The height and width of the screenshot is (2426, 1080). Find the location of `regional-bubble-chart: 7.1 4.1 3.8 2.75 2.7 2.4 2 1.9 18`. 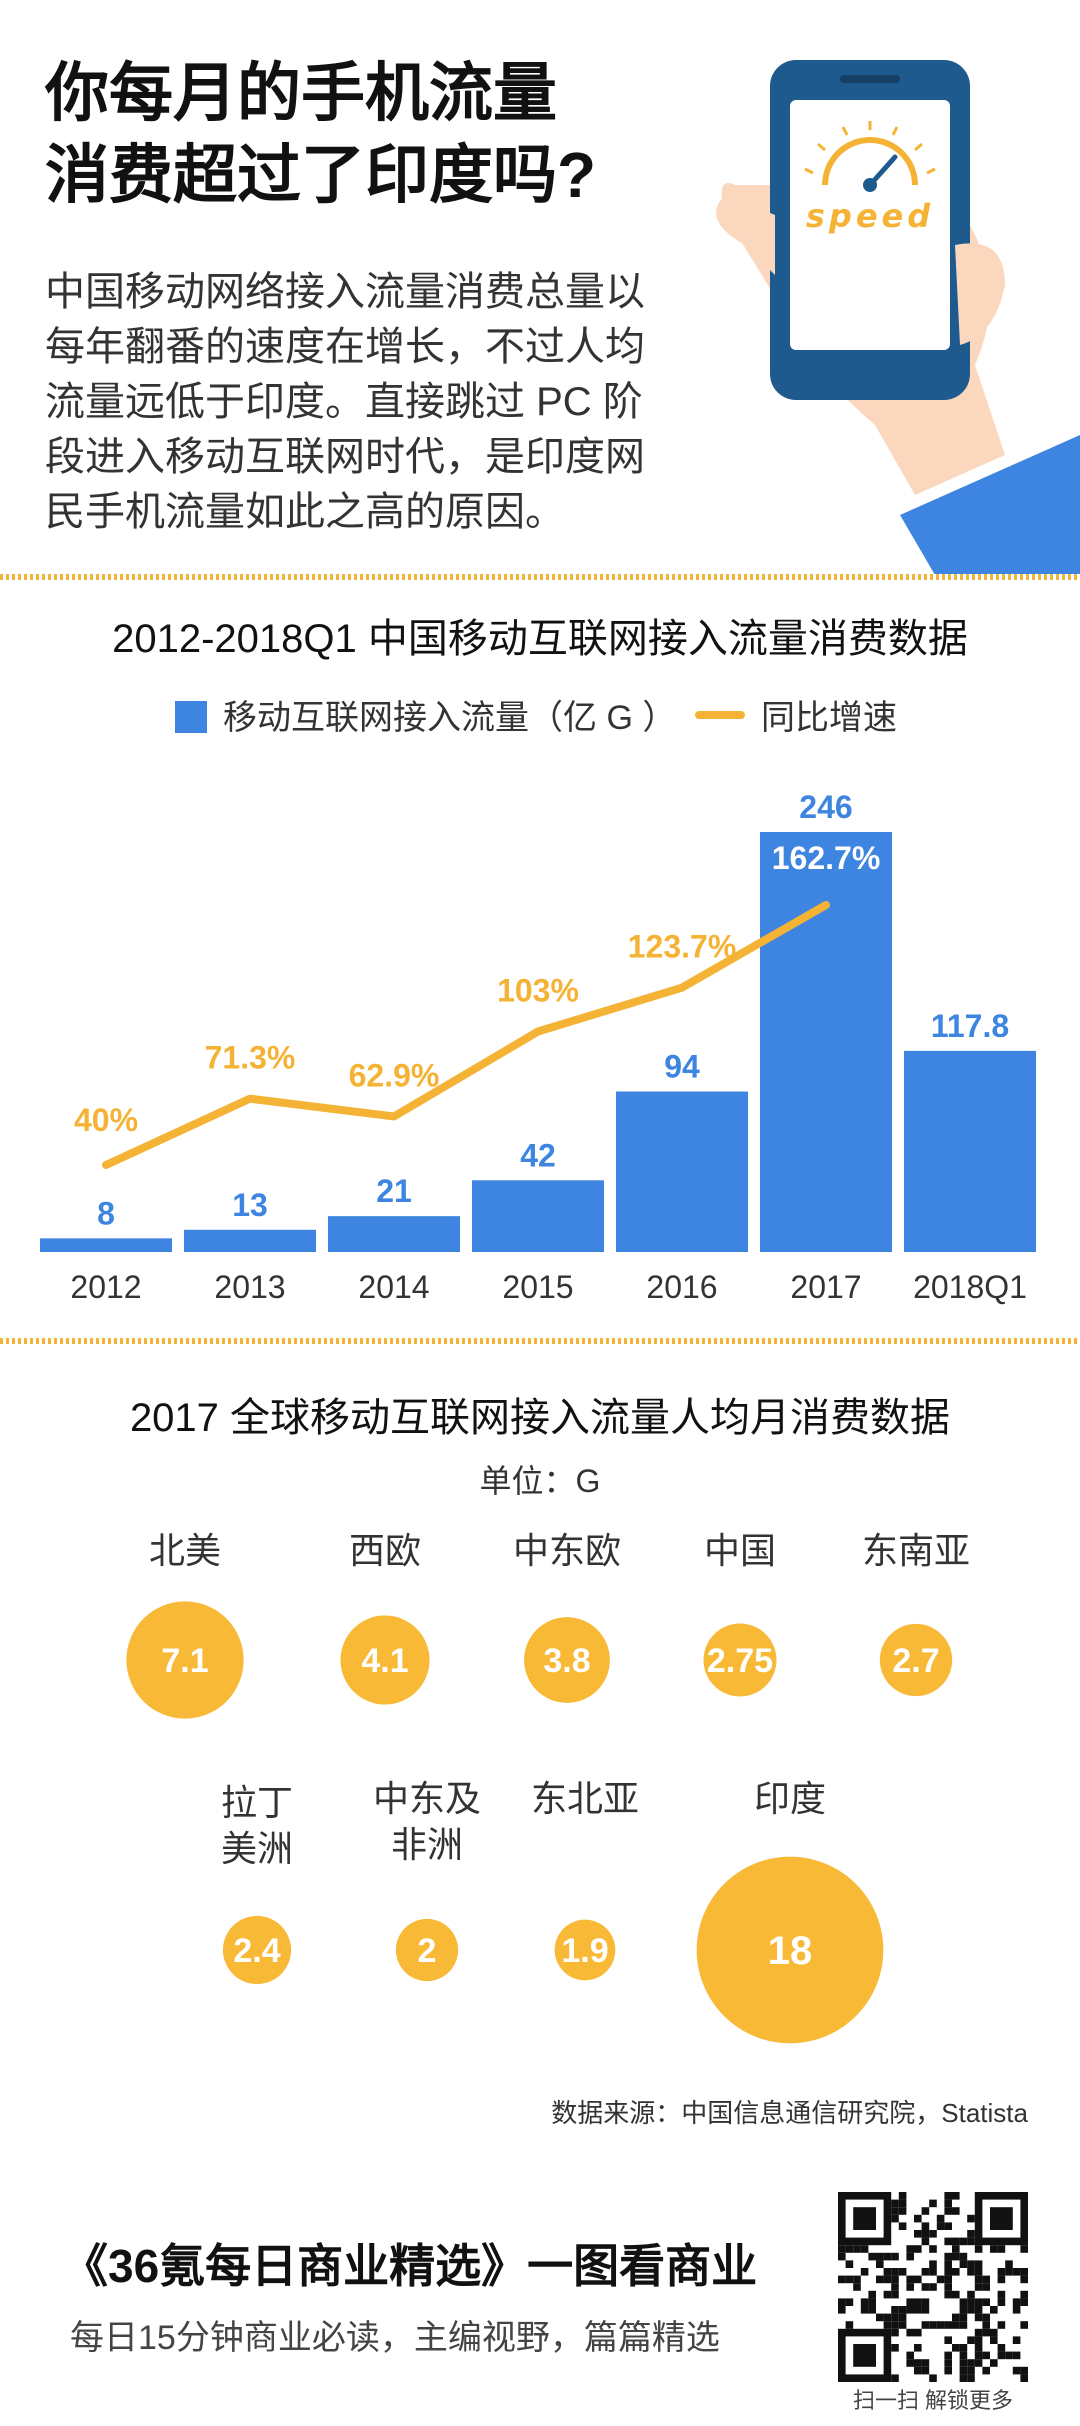

regional-bubble-chart: 7.1 4.1 3.8 2.75 2.7 2.4 2 1.9 18 is located at coordinates (539, 1822).